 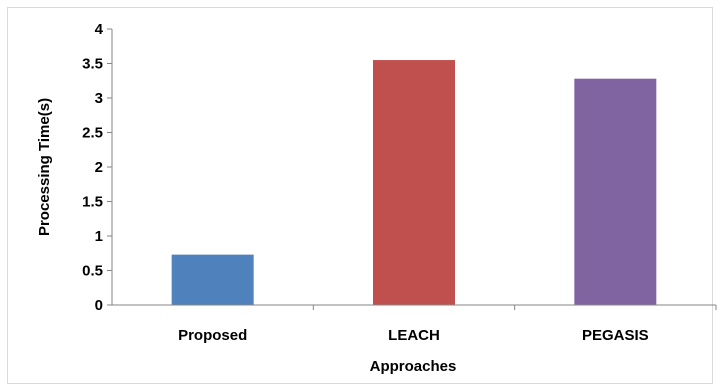 I want to click on bar-pegasis, so click(x=615, y=192).